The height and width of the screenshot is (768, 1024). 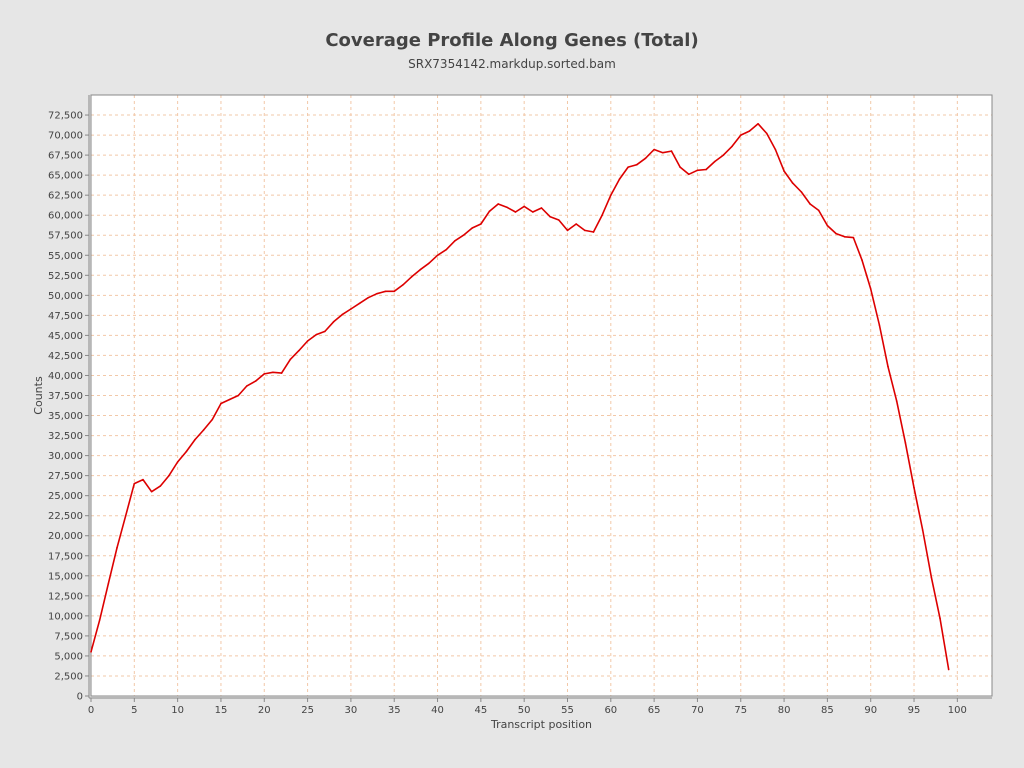 What do you see at coordinates (65, 536) in the screenshot?
I see `y-tick-label: 20,000` at bounding box center [65, 536].